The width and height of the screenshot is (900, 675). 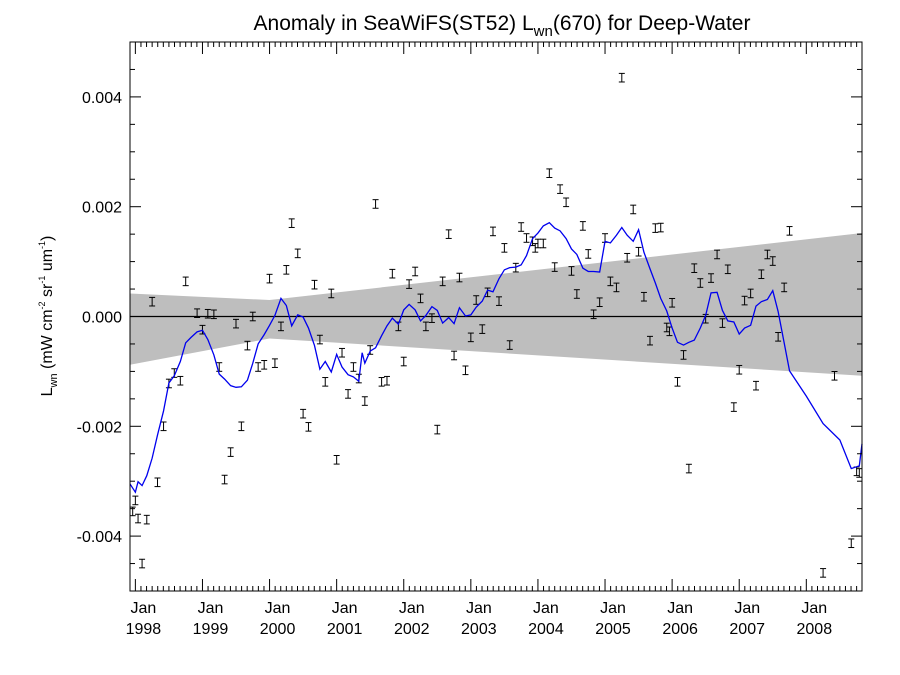 What do you see at coordinates (815, 629) in the screenshot?
I see `x-tick-label-year: 2008` at bounding box center [815, 629].